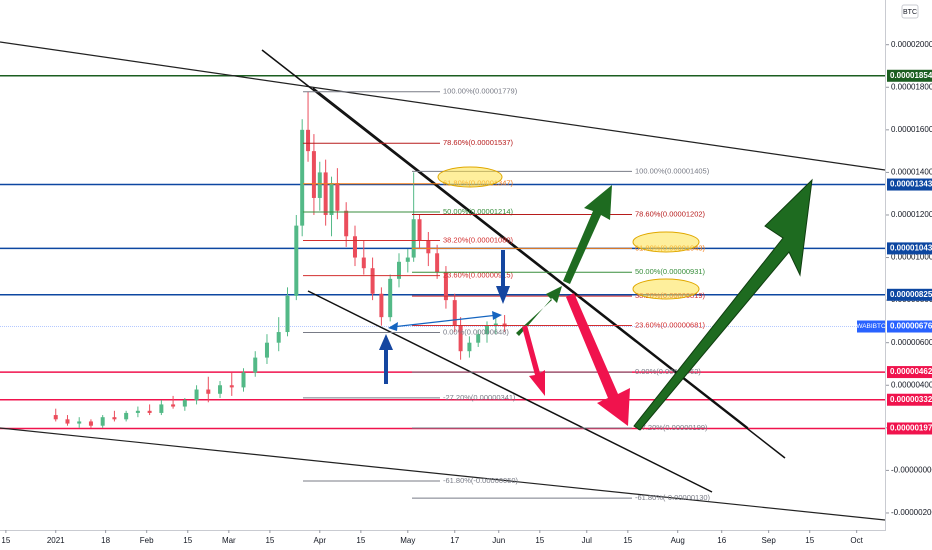 The width and height of the screenshot is (932, 550). I want to click on fib-label: 50.00%(0.00001214), so click(478, 211).